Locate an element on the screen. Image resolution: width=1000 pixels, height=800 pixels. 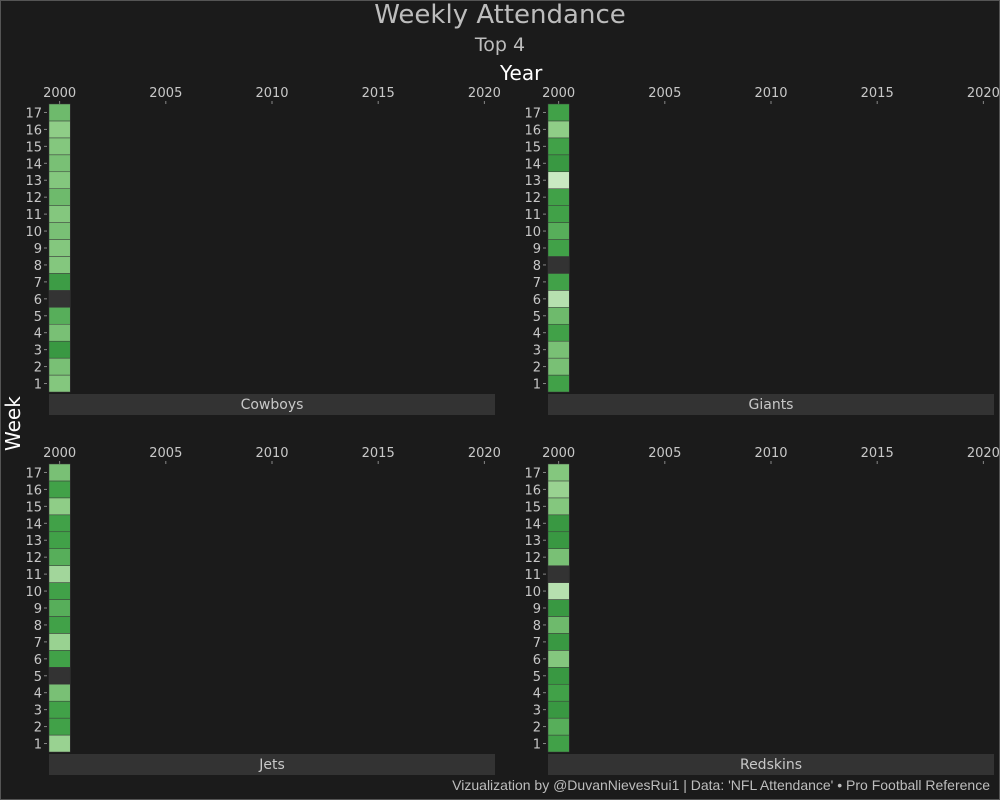
facet-label-jets: Jets is located at coordinates (271, 765).